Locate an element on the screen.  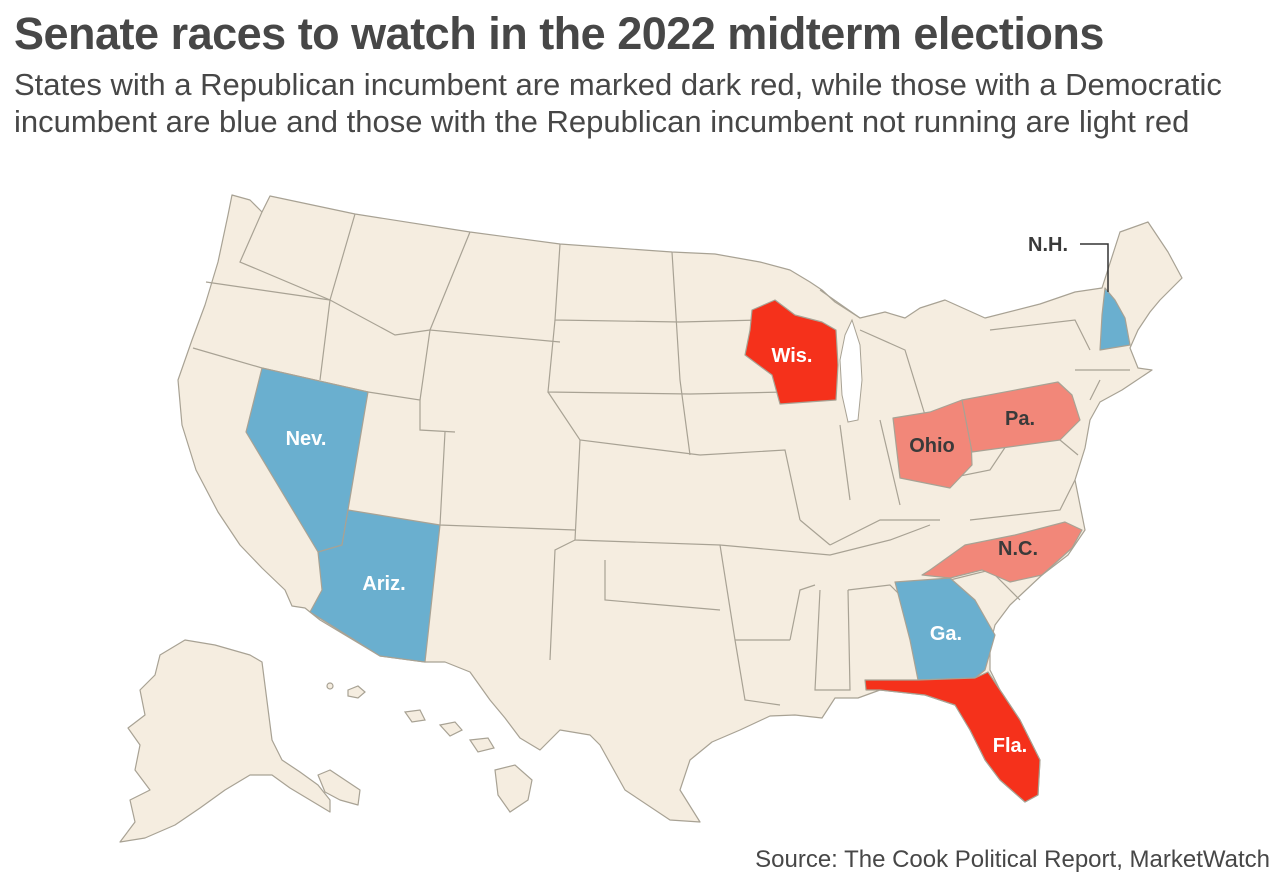
alaska is located at coordinates (225, 741).